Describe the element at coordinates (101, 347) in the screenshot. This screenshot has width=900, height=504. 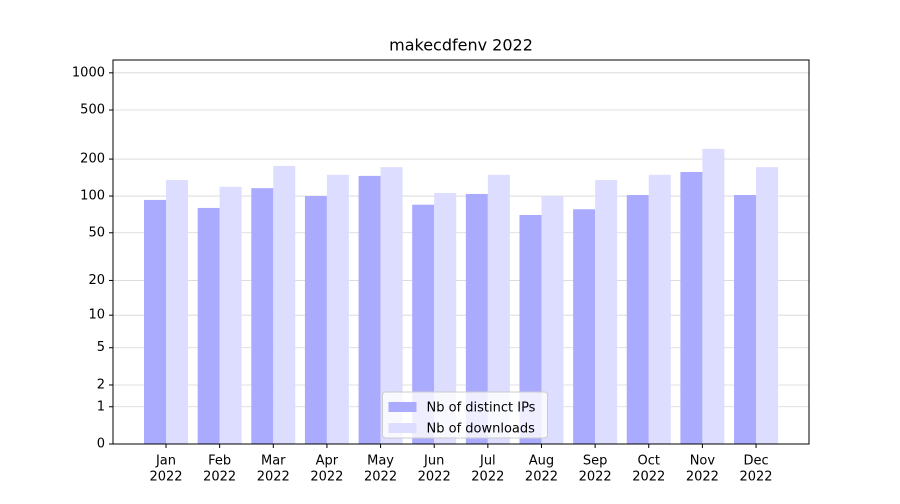
I see `y-tick-label: 5` at that location.